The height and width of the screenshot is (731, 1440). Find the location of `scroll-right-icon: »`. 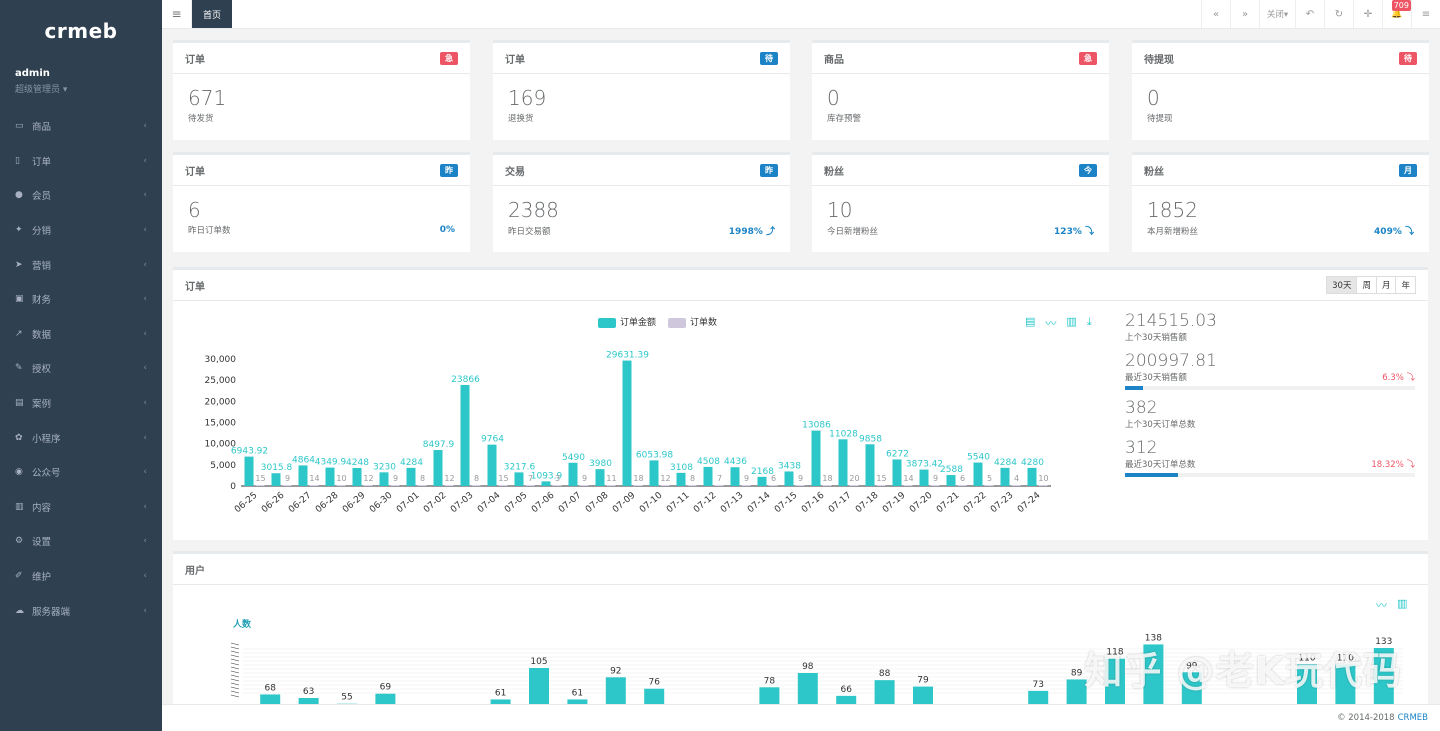

scroll-right-icon: » is located at coordinates (1244, 14).